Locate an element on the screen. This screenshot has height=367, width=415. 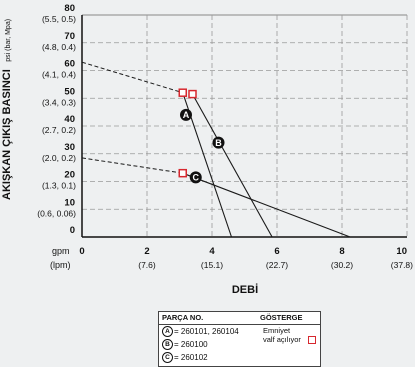
x-tick-label-6: 6 is located at coordinates (276, 251).